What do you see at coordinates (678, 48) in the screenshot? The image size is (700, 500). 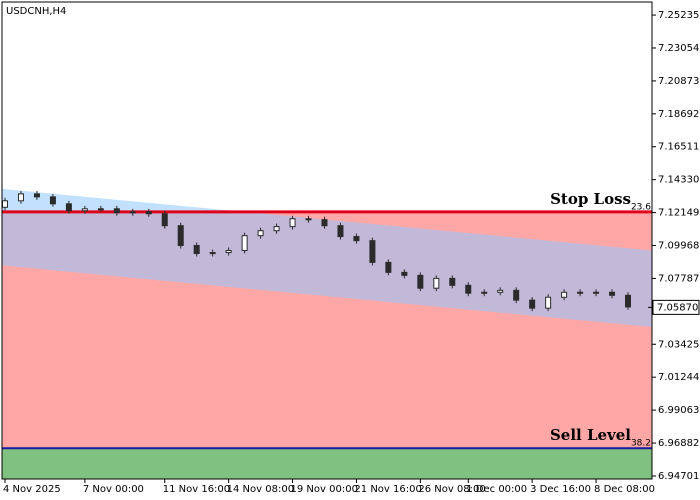 I see `y-tick-label: 7.23054` at bounding box center [678, 48].